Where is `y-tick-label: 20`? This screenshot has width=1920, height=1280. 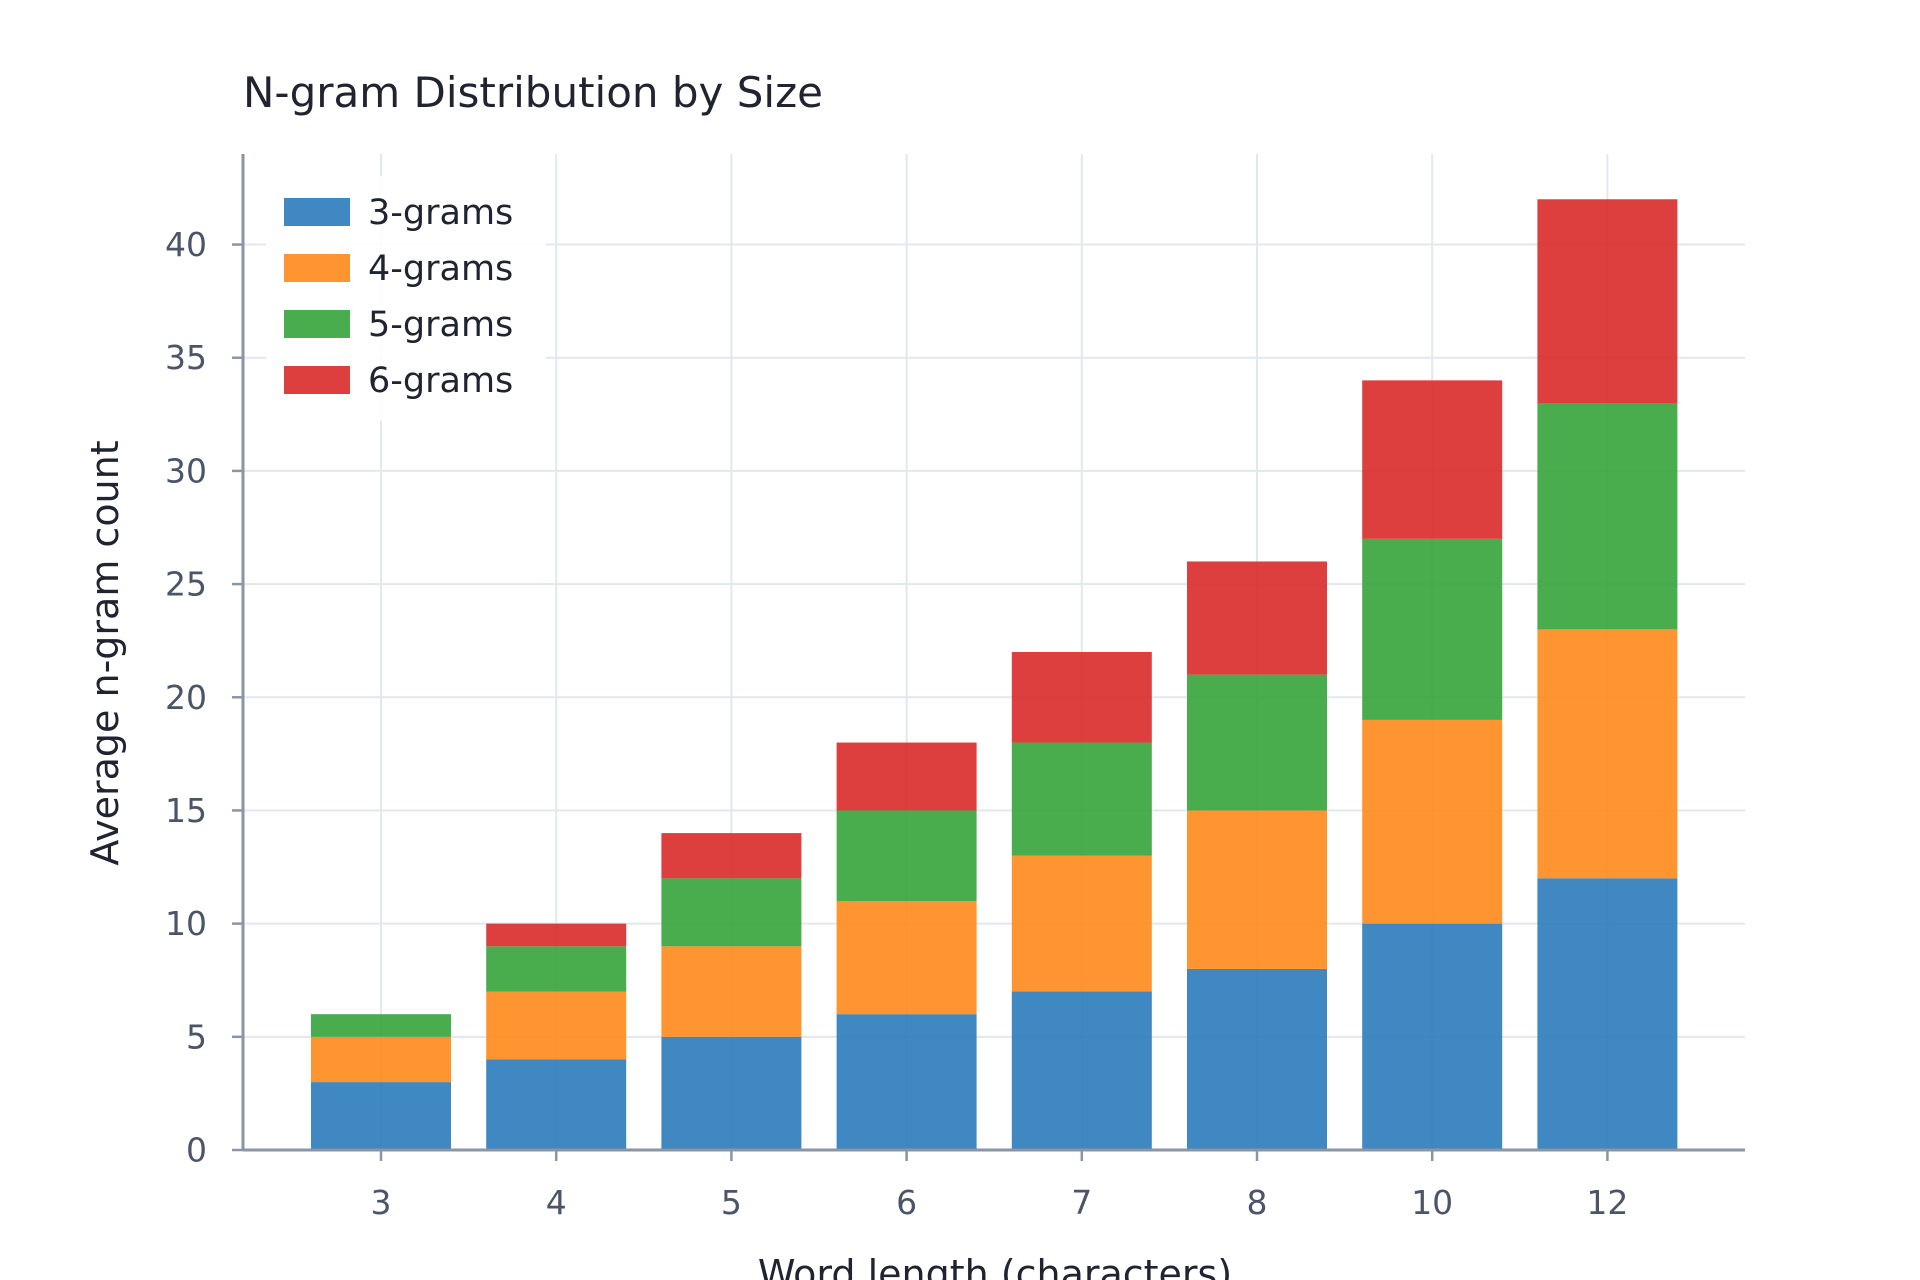 y-tick-label: 20 is located at coordinates (186, 697).